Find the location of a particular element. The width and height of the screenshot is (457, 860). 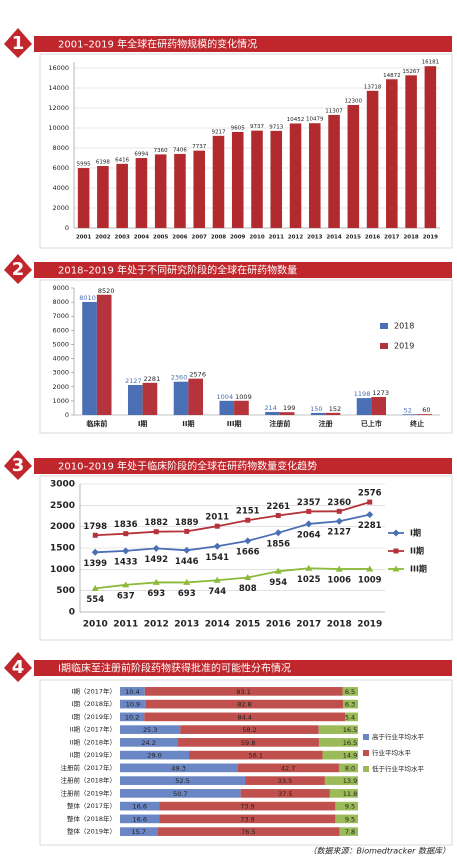

value-label: 82.8 is located at coordinates (244, 705).